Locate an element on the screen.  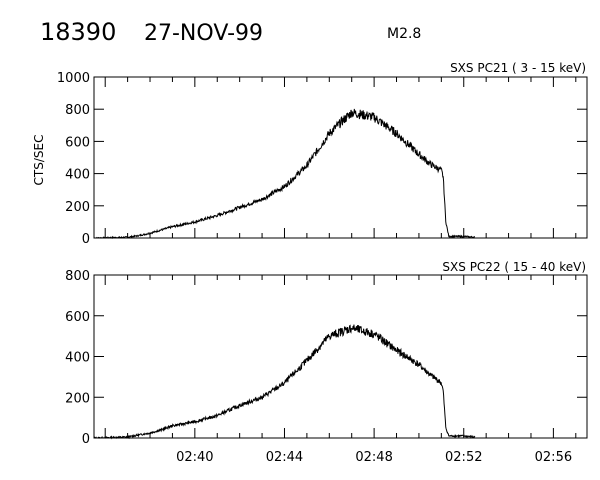
panel-title-bottom: SXS PC22 ( 15 - 40 keV) is located at coordinates (514, 267).